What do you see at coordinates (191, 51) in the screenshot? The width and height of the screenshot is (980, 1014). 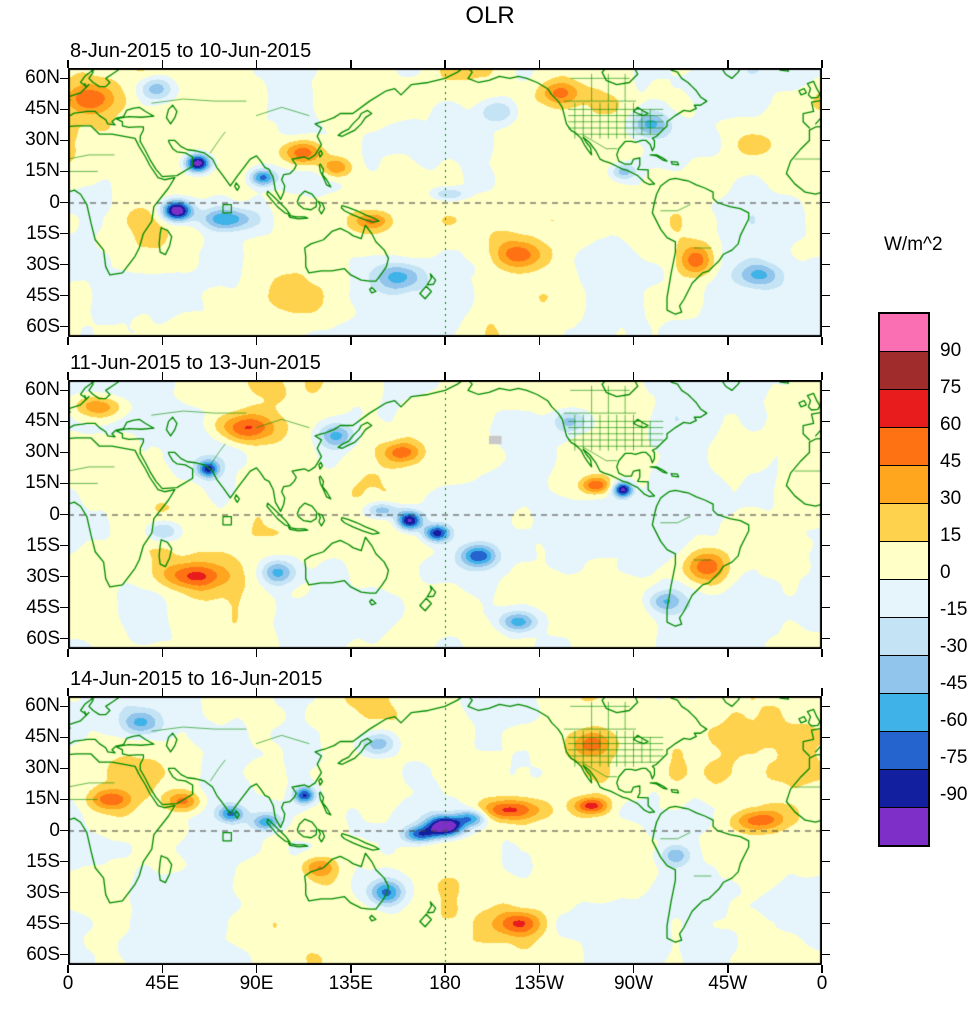 I see `panel-1-title: 8-Jun-2015 to 10-Jun-2015` at bounding box center [191, 51].